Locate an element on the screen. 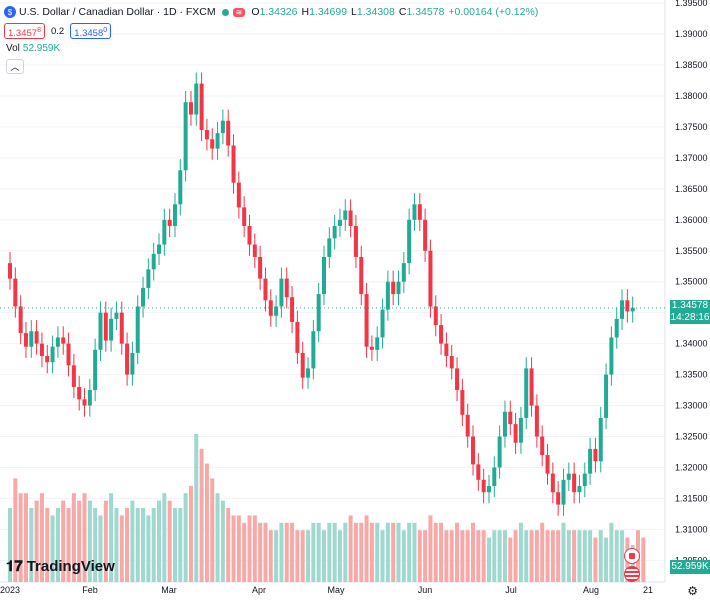 The image size is (710, 600). us-flag-icon is located at coordinates (632, 574).